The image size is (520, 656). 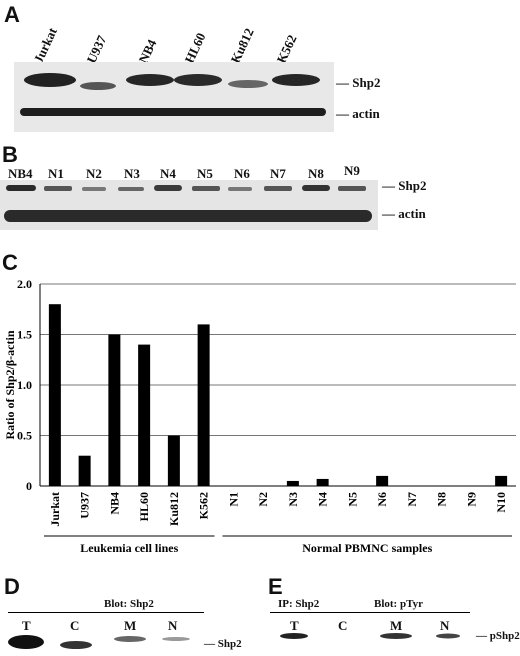 What do you see at coordinates (129, 604) in the screenshot?
I see `blot-label: Blot: Shp2` at bounding box center [129, 604].